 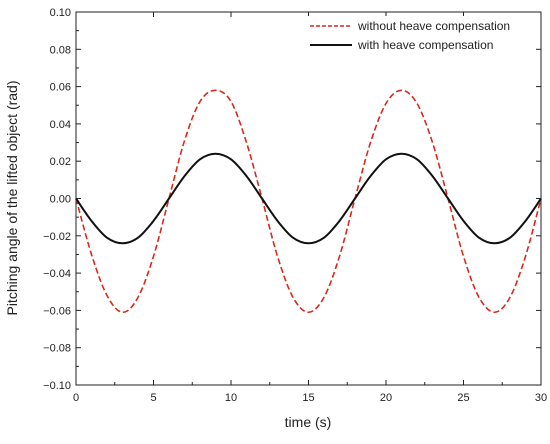 I want to click on x-tick-label: 25, so click(x=463, y=398).